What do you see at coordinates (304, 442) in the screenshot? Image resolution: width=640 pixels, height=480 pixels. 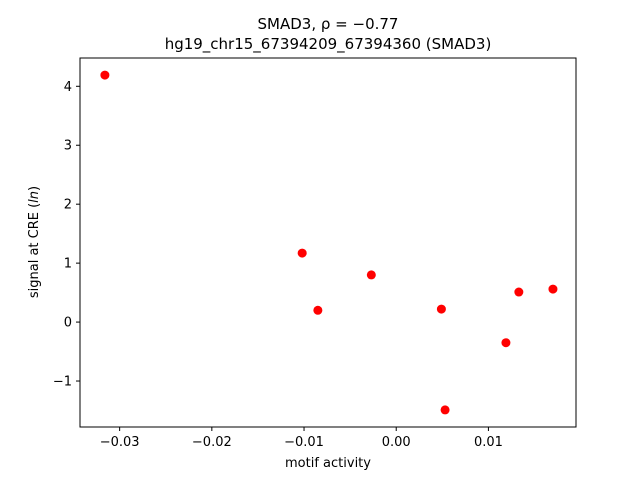 I see `x-tick-label: −0.01` at bounding box center [304, 442].